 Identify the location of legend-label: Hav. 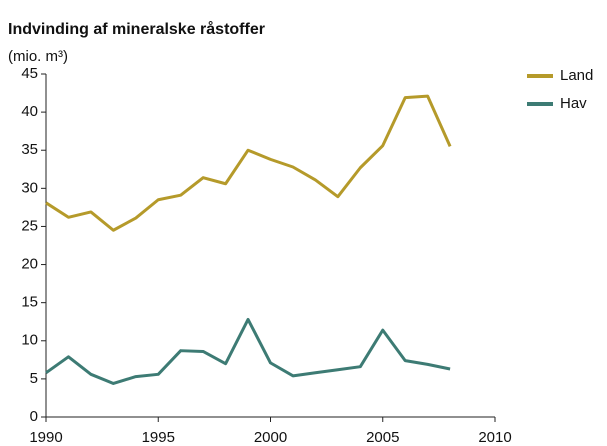
(573, 103).